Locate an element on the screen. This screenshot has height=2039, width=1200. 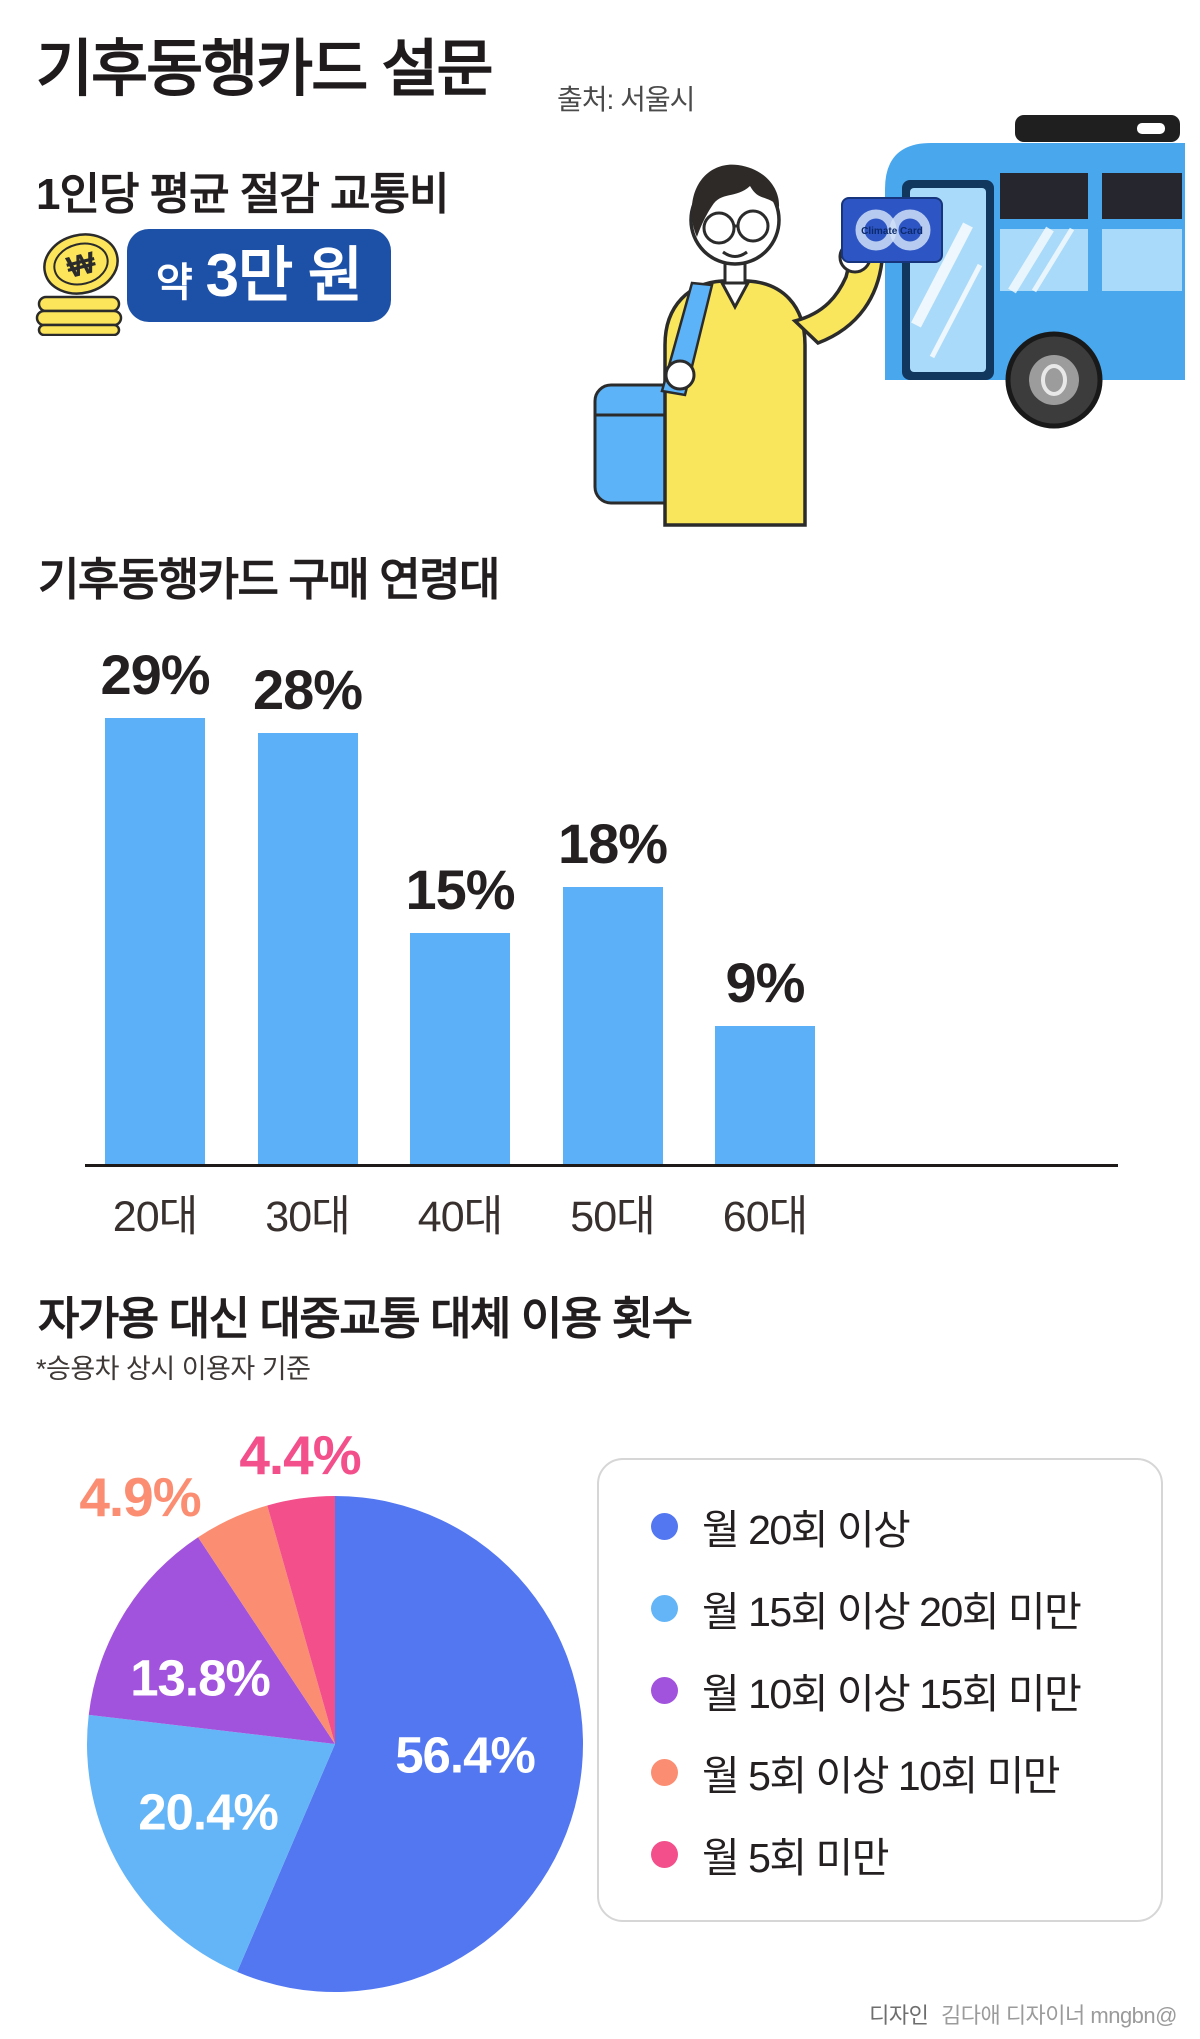
raised-arm is located at coordinates (837, 298).